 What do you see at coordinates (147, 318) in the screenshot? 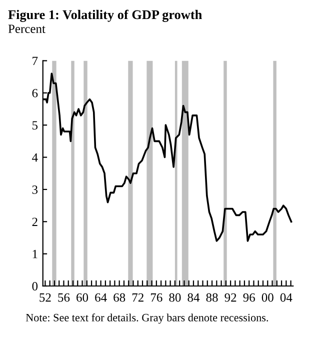
I see `text: Note: See text for details. Gray bars denote recessions.` at bounding box center [147, 318].